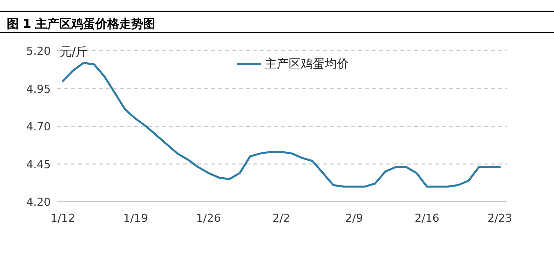  What do you see at coordinates (74, 52) in the screenshot?
I see `y-axis-title: 元/斤` at bounding box center [74, 52].